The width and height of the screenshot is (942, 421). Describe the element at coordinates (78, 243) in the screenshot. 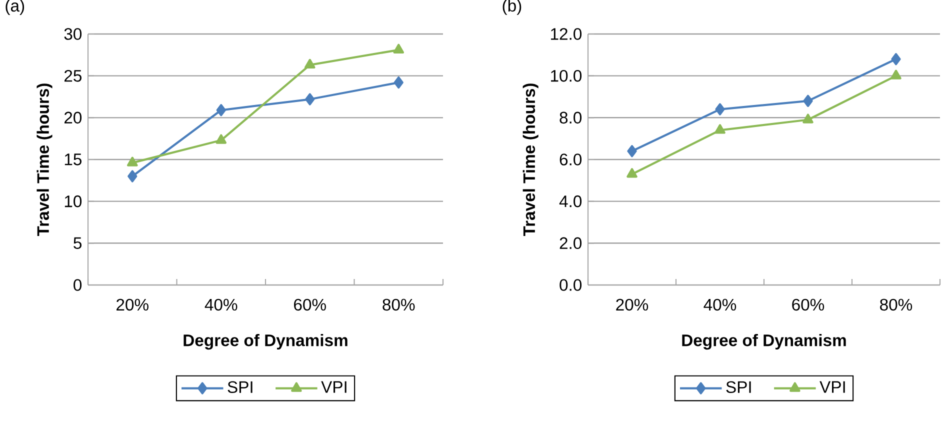

I see `y-tick-label: 5` at that location.